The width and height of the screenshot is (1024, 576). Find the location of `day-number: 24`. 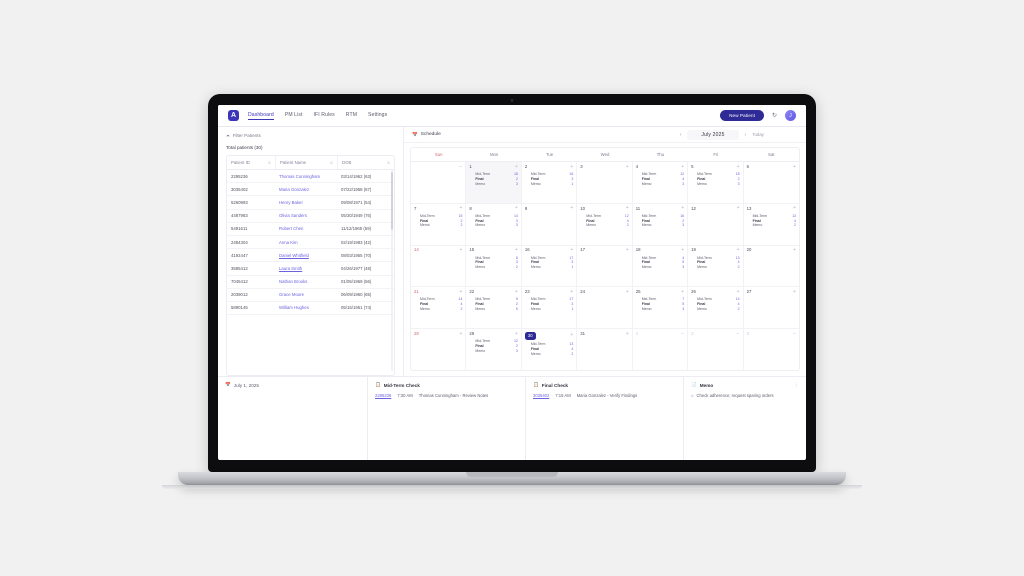

day-number: 24 is located at coordinates (583, 292).